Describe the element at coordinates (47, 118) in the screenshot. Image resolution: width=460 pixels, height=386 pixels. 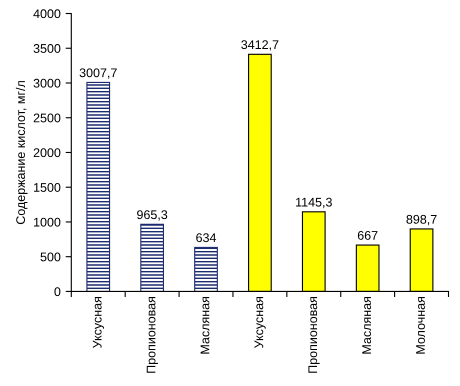
I see `y-tick-label: 2500` at that location.